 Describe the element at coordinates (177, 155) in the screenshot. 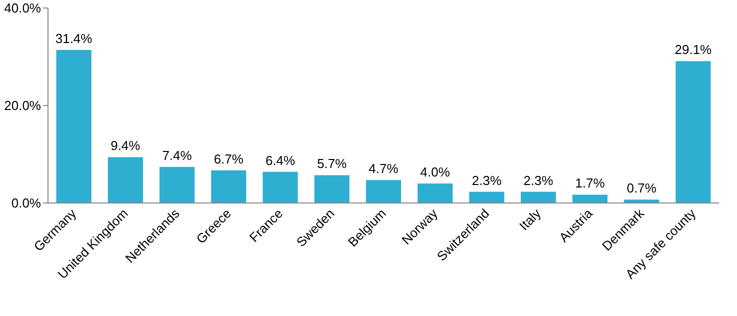

I see `data-label: 7.4%` at that location.